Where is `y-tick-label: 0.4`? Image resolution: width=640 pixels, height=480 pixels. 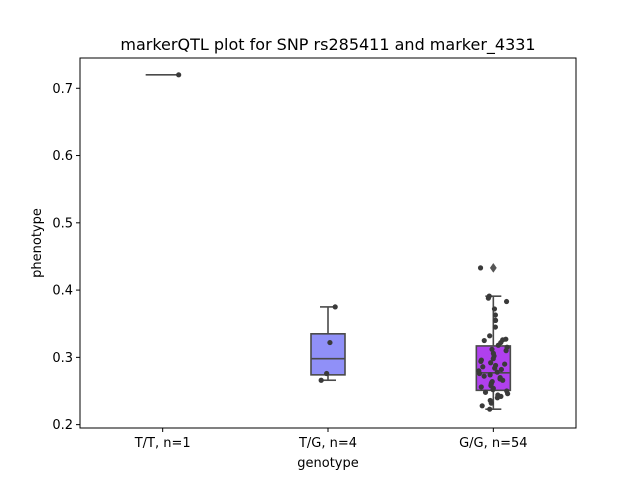
y-tick-label: 0.4 is located at coordinates (62, 291).